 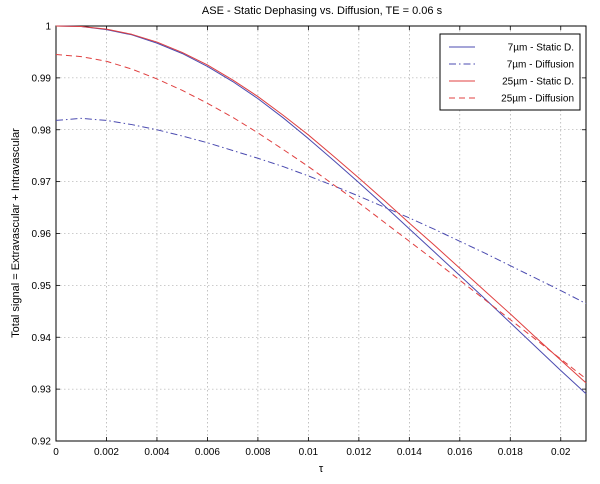 What do you see at coordinates (321, 469) in the screenshot?
I see `x-axis-label: τ` at bounding box center [321, 469].